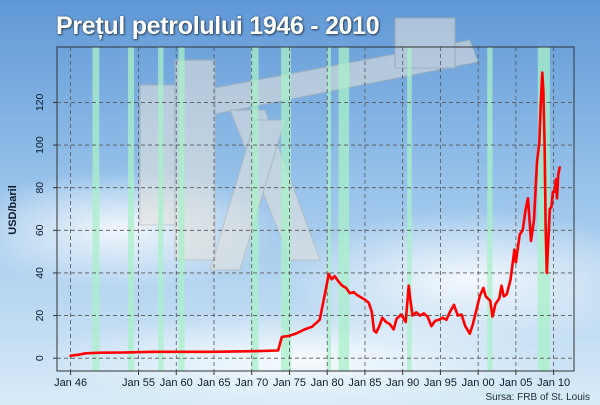 This screenshot has width=600, height=405. What do you see at coordinates (70, 383) in the screenshot?
I see `x-tick-label: Jan 46` at bounding box center [70, 383].